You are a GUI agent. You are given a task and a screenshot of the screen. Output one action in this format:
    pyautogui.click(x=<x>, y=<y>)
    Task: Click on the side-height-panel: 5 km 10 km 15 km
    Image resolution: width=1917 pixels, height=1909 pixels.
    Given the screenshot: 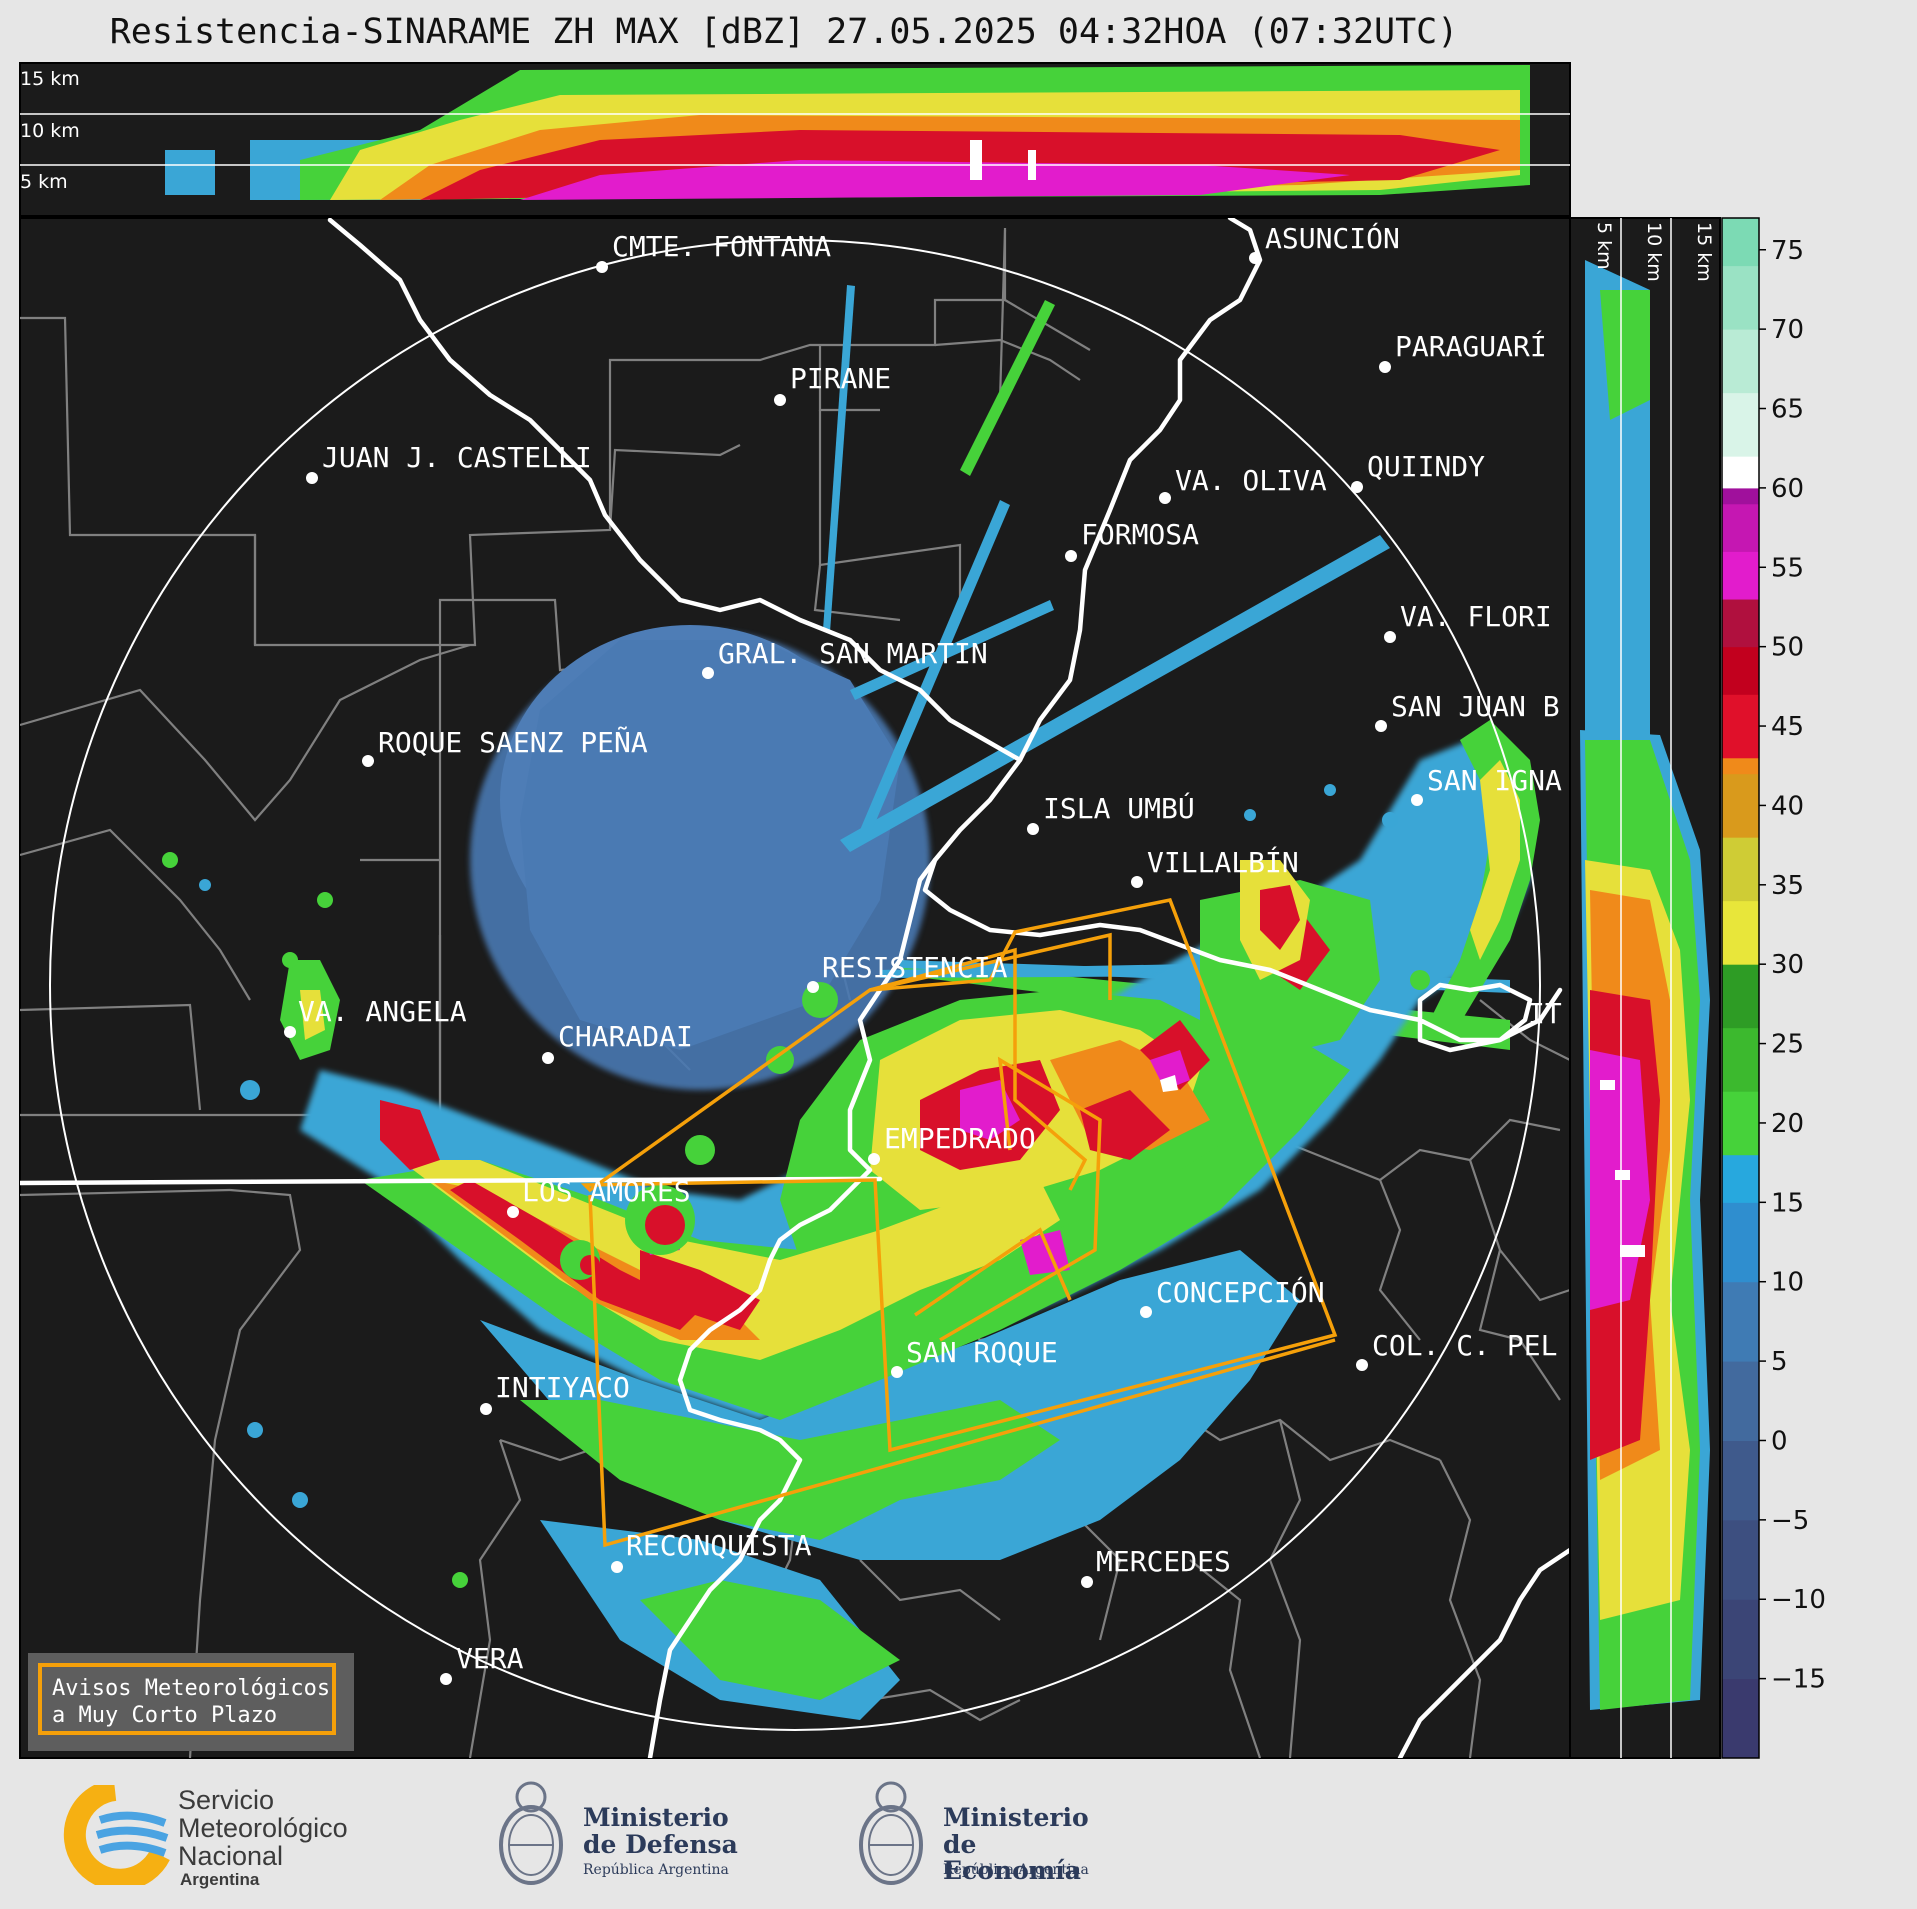 What is the action you would take?
    pyautogui.click(x=1645, y=988)
    